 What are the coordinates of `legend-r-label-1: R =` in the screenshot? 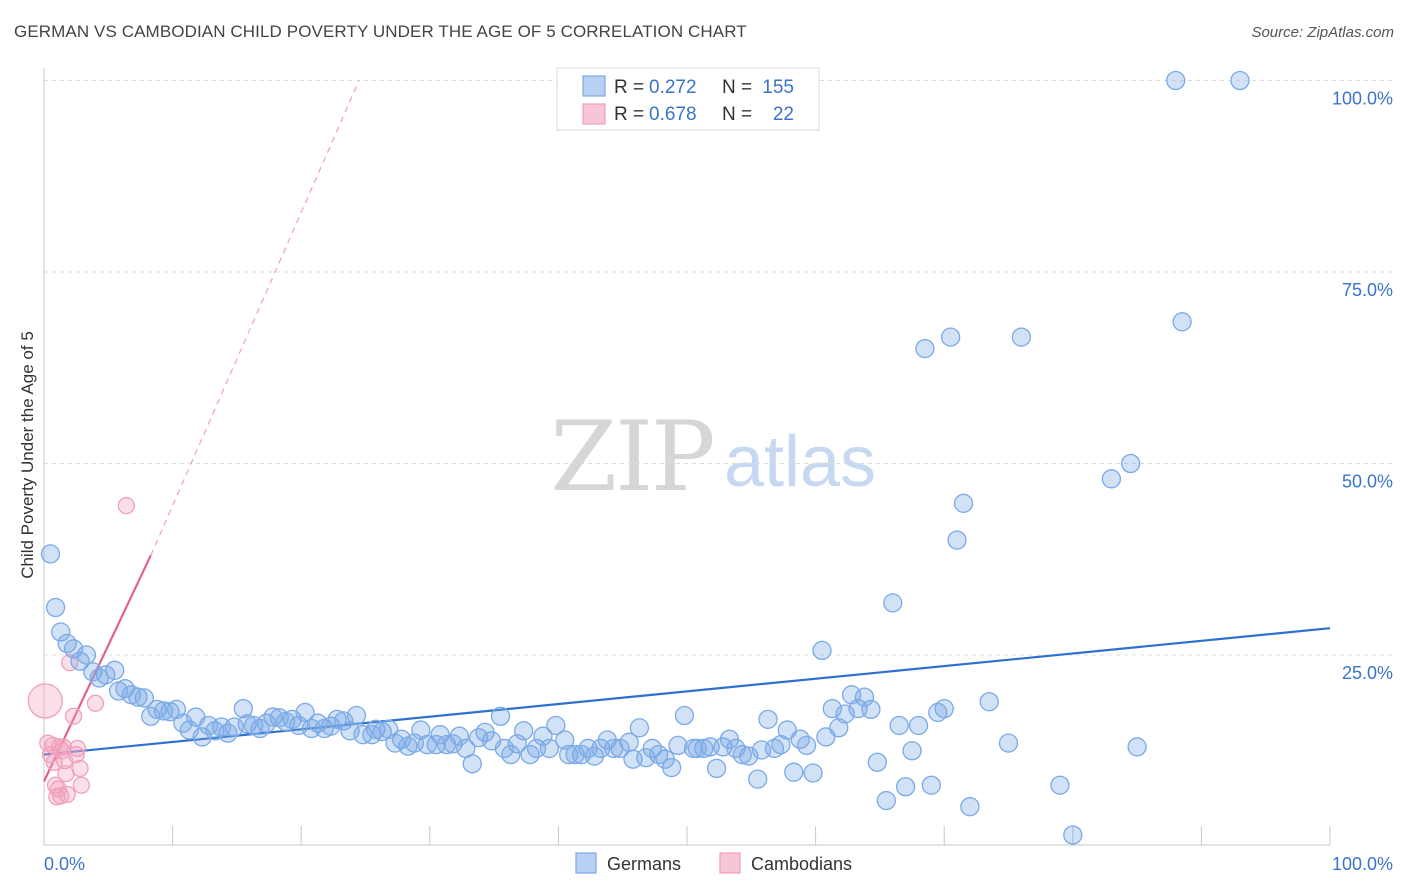 It's located at (629, 87).